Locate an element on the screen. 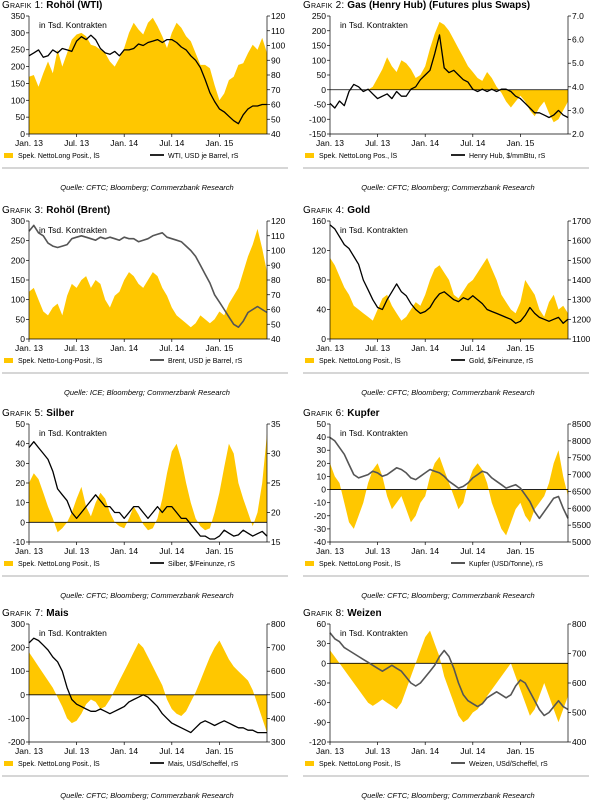 The height and width of the screenshot is (810, 597). left-tick-label: 160 is located at coordinates (319, 221).